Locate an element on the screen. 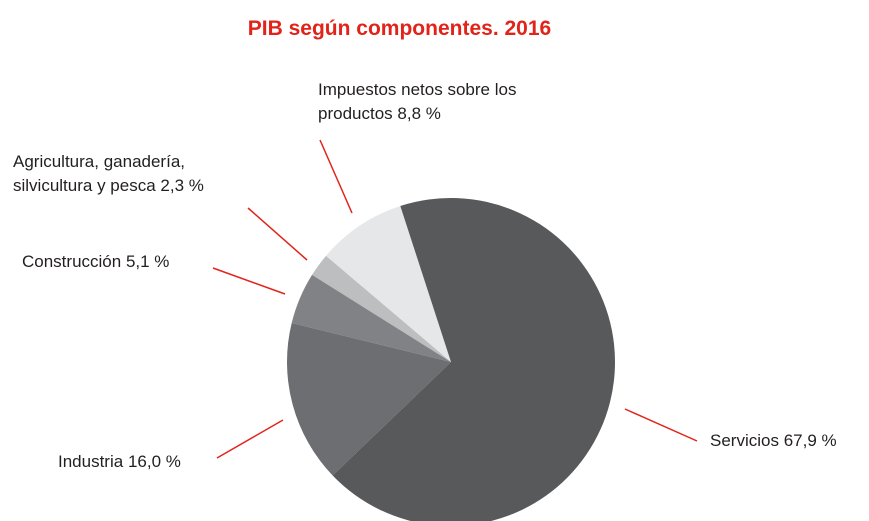 The height and width of the screenshot is (521, 869). slice-label: Servicios 67,9 % is located at coordinates (773, 441).